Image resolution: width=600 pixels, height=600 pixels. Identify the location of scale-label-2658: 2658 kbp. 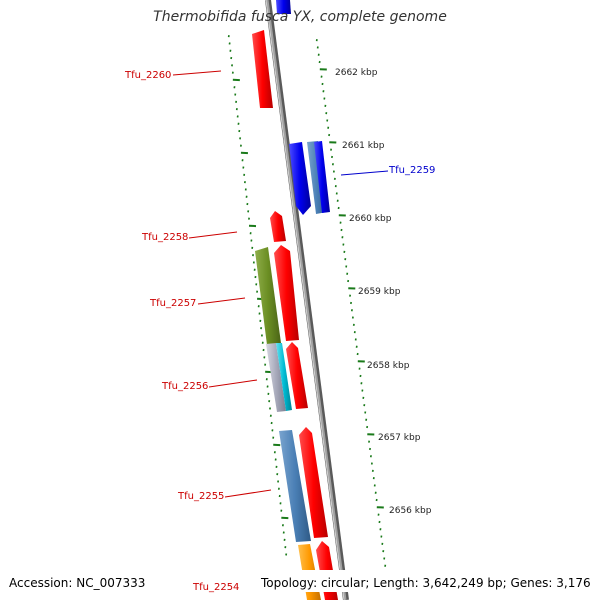
(388, 366).